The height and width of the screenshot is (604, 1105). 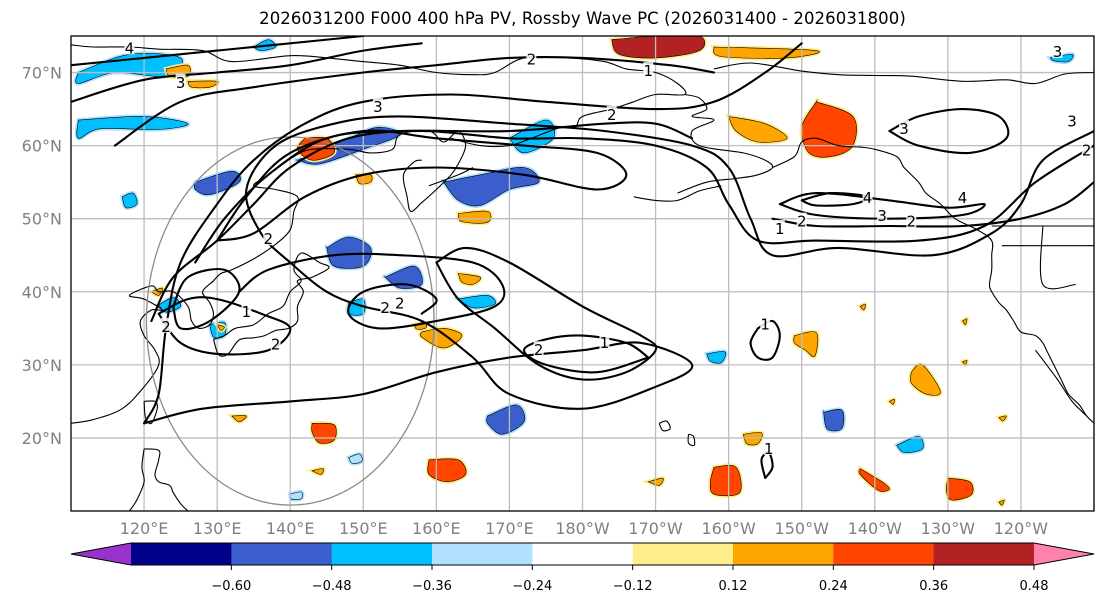 What do you see at coordinates (42, 438) in the screenshot?
I see `latitude-tick-label: 20°N` at bounding box center [42, 438].